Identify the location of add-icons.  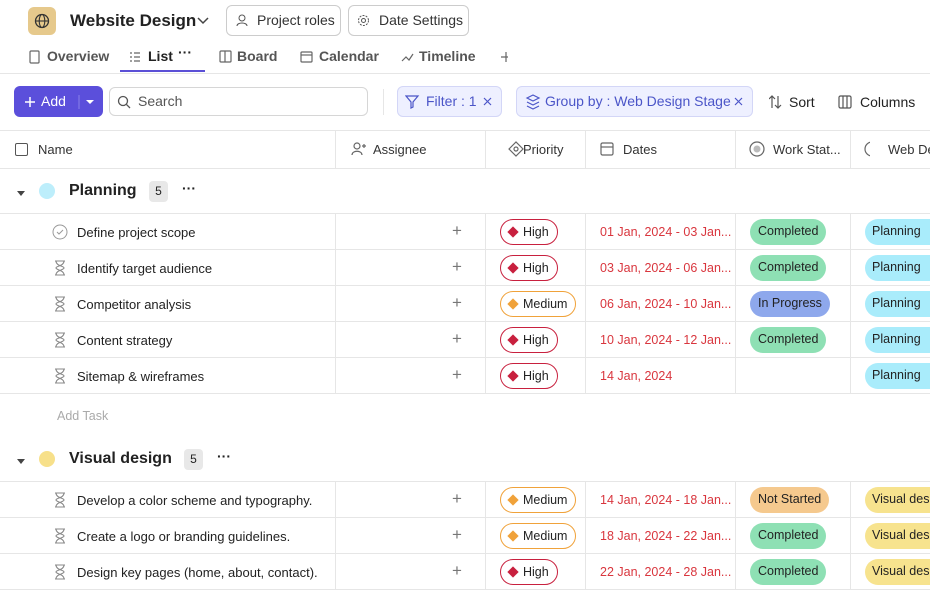
(59, 102).